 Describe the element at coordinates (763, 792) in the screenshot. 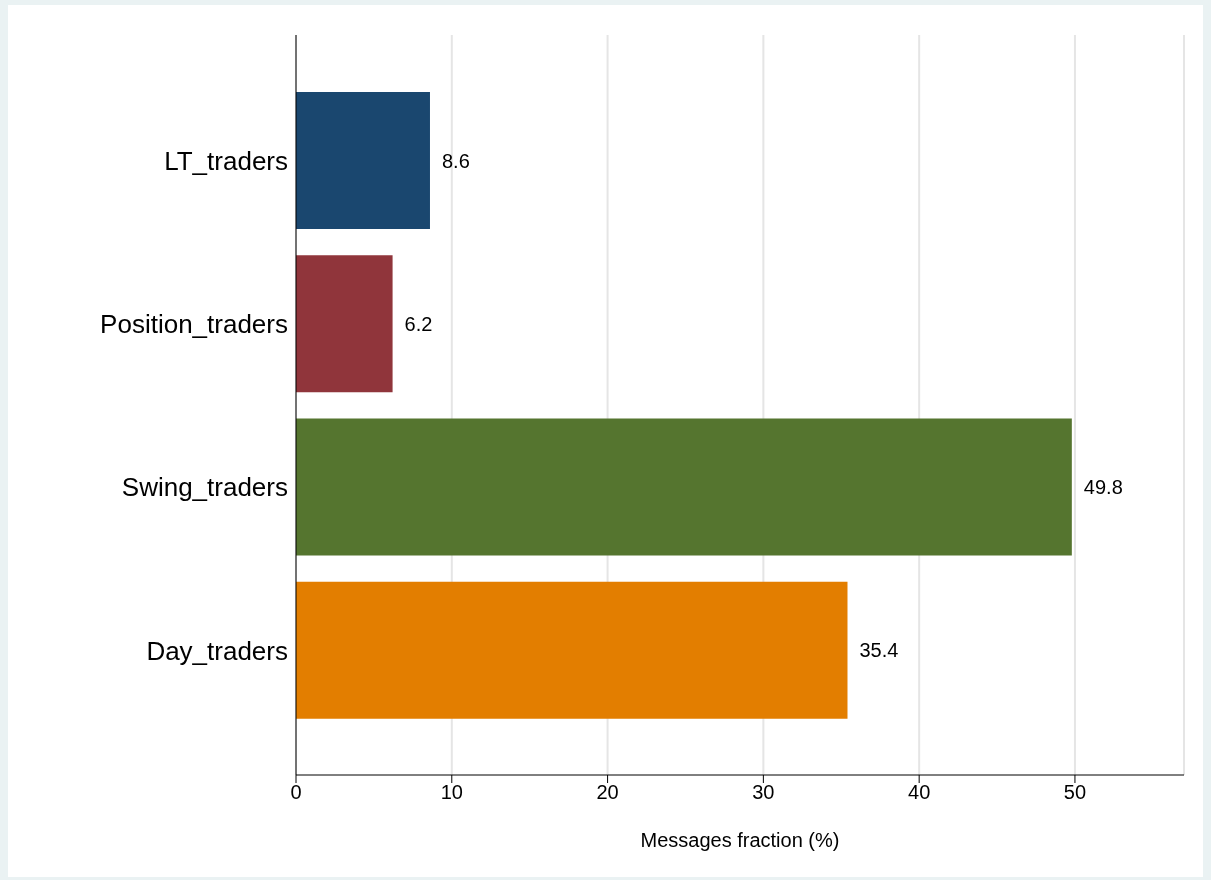

I see `x-tick-label: 30` at that location.